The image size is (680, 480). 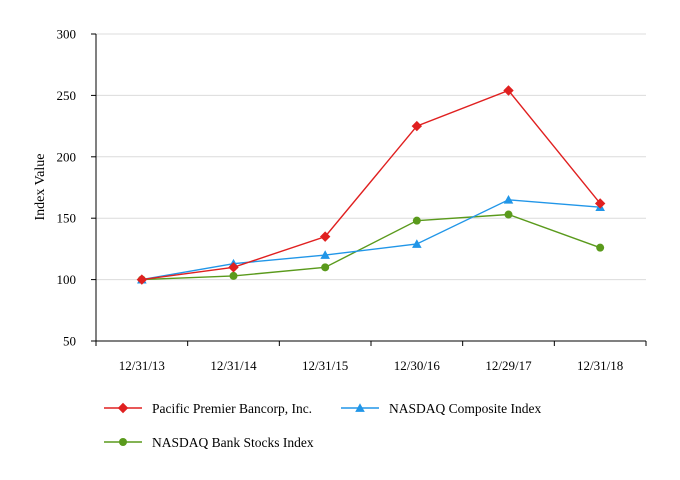 I want to click on y-tick-label: 50, so click(x=69, y=341).